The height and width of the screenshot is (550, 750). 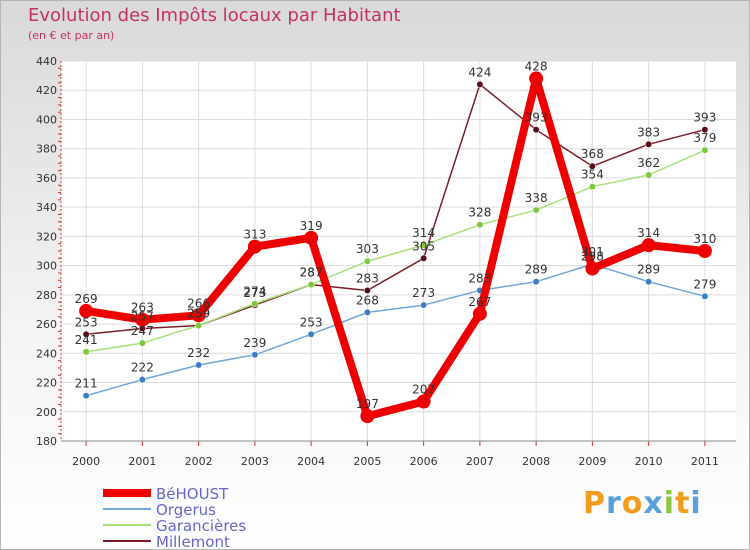 I want to click on data-label-bhoust: 298, so click(x=592, y=257).